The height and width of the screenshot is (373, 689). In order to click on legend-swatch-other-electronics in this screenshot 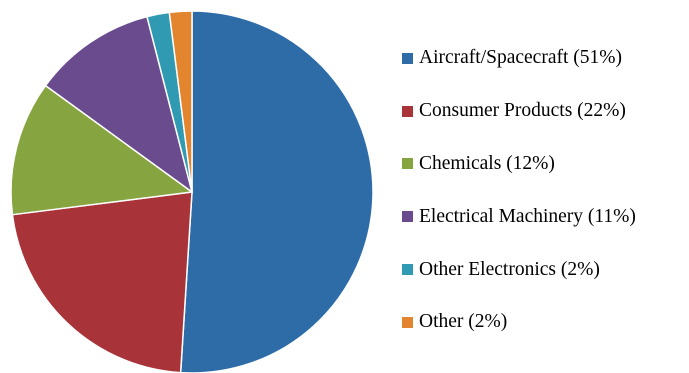, I will do `click(407, 270)`.